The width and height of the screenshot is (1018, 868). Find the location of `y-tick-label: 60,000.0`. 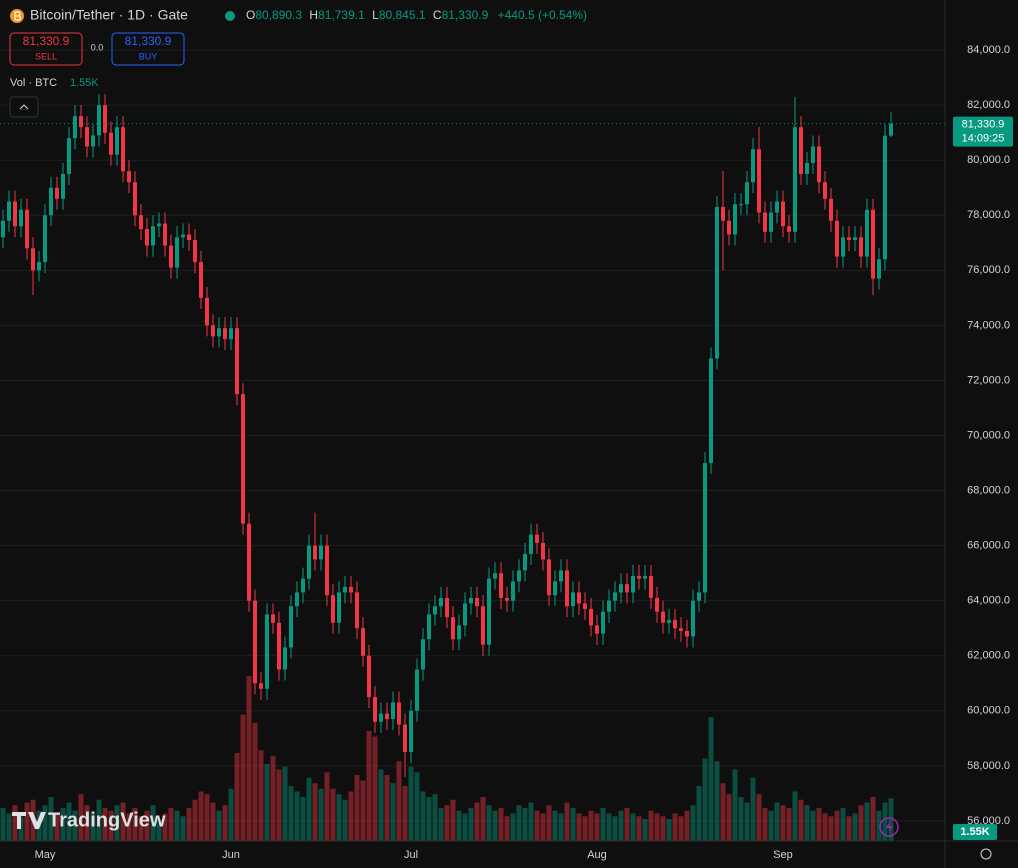

y-tick-label: 60,000.0 is located at coordinates (988, 711).